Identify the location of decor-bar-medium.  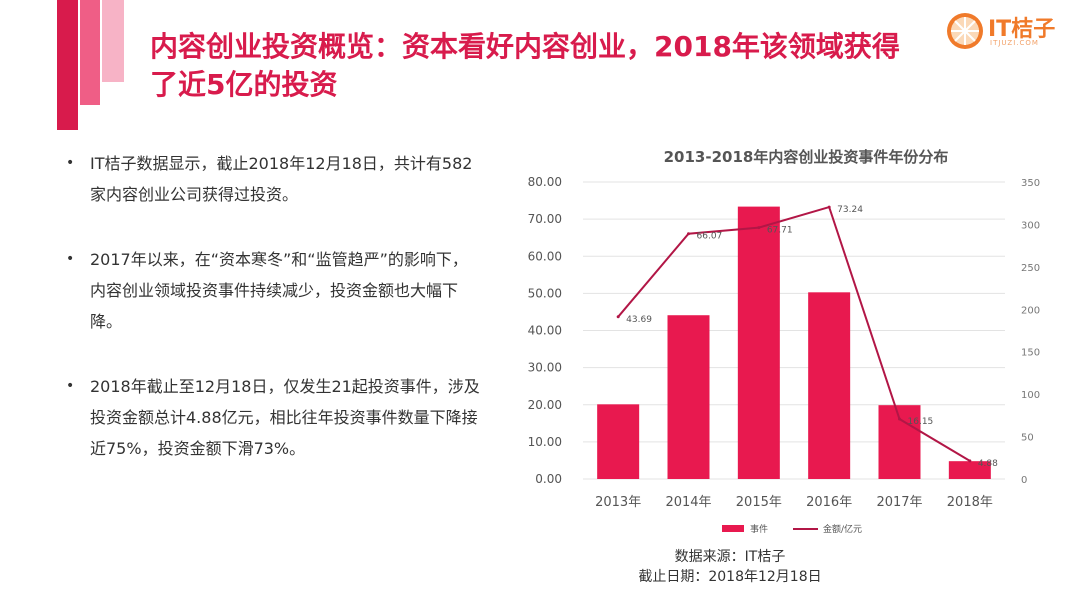
(90, 52).